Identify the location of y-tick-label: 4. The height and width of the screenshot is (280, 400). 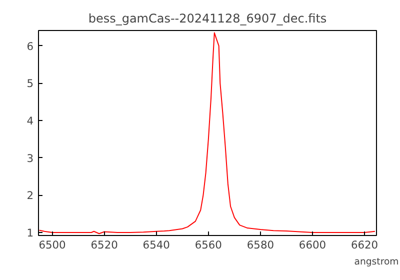
(30, 121).